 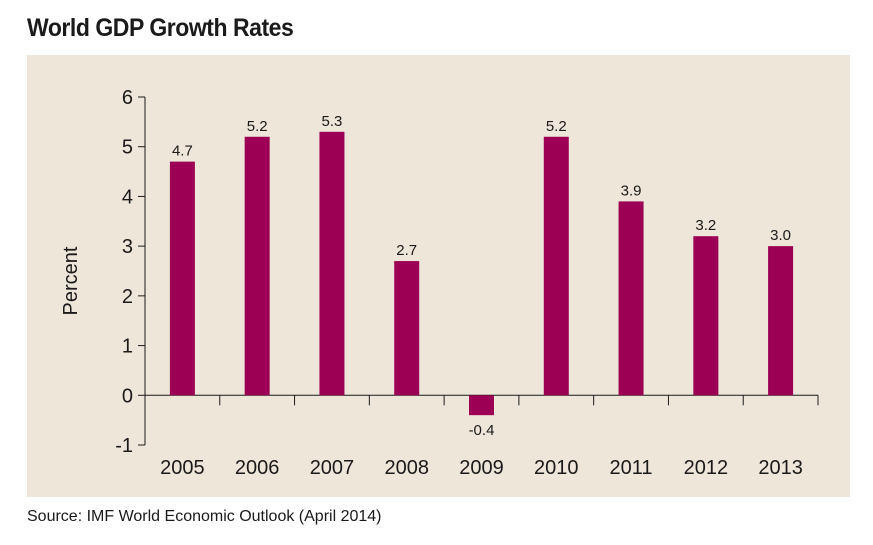 What do you see at coordinates (631, 468) in the screenshot?
I see `x-tick-label-2011: 2011` at bounding box center [631, 468].